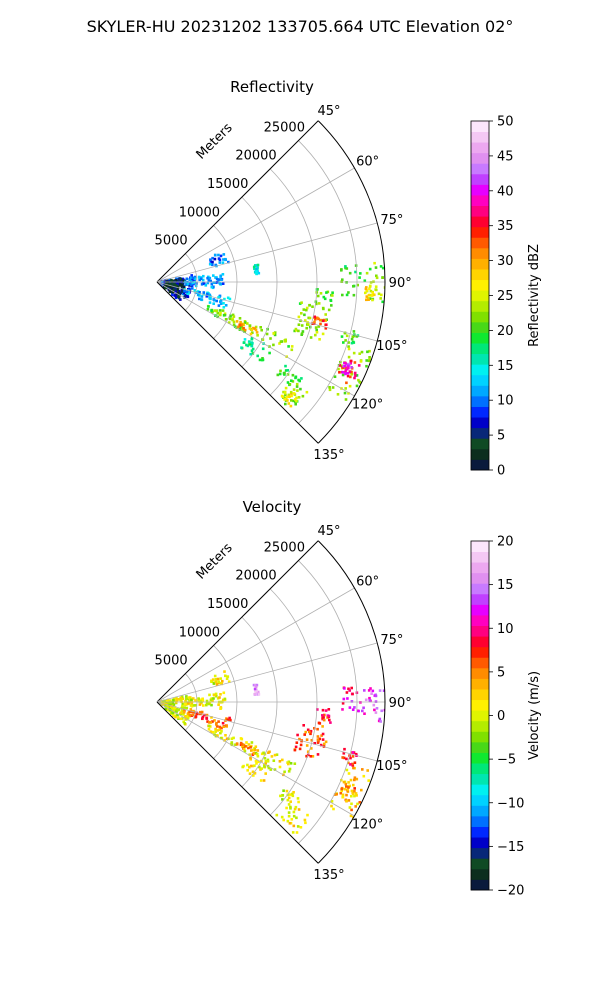 The width and height of the screenshot is (600, 1000). I want to click on azimuth-gridline, so click(255, 225).